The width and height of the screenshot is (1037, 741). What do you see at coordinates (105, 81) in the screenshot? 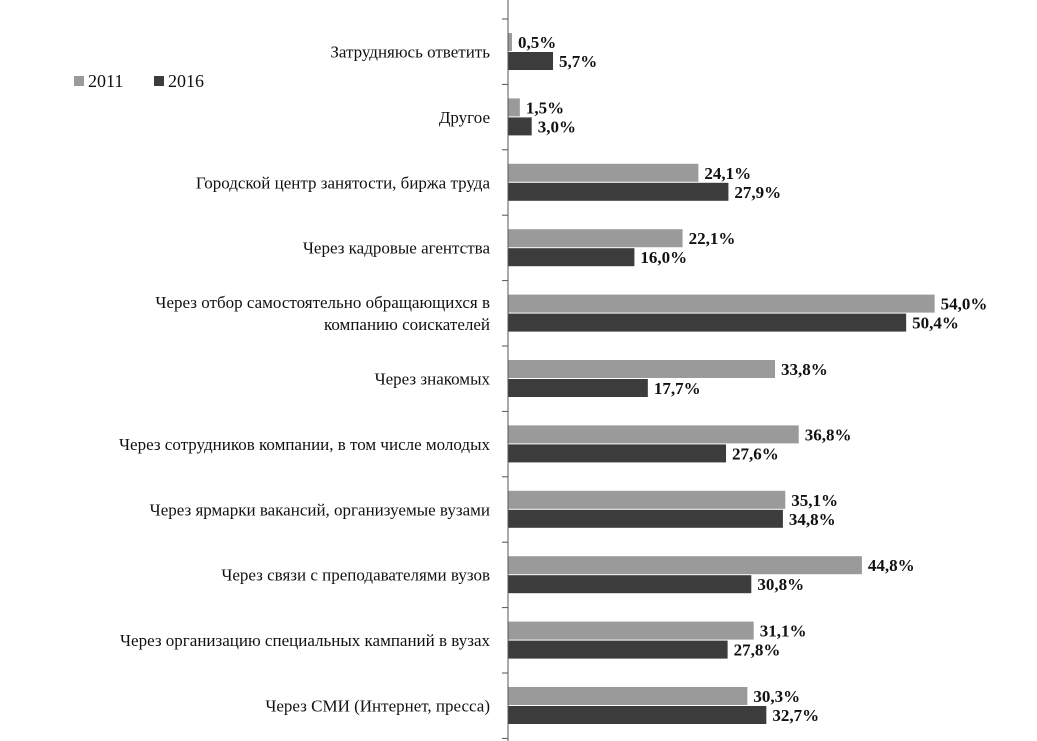
I see `legend-label: 2011` at bounding box center [105, 81].